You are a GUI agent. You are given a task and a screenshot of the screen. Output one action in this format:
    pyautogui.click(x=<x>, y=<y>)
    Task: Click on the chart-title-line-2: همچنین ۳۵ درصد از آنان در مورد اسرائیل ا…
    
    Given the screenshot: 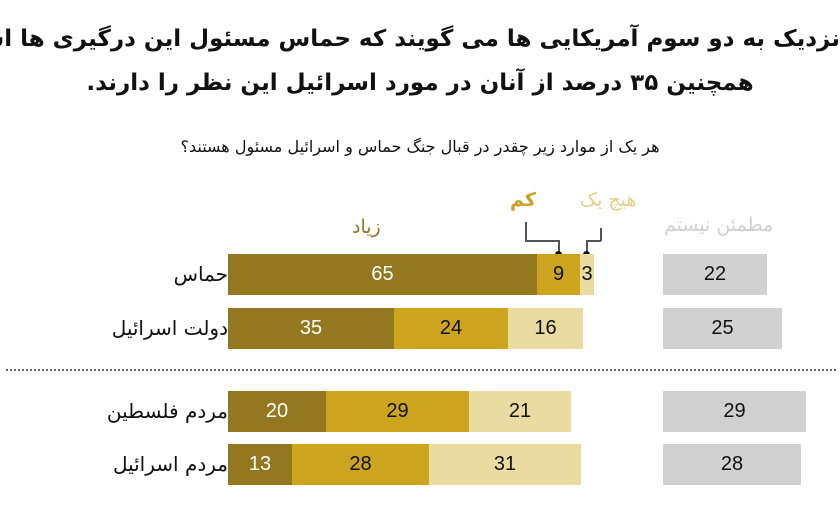 What is the action you would take?
    pyautogui.click(x=420, y=83)
    